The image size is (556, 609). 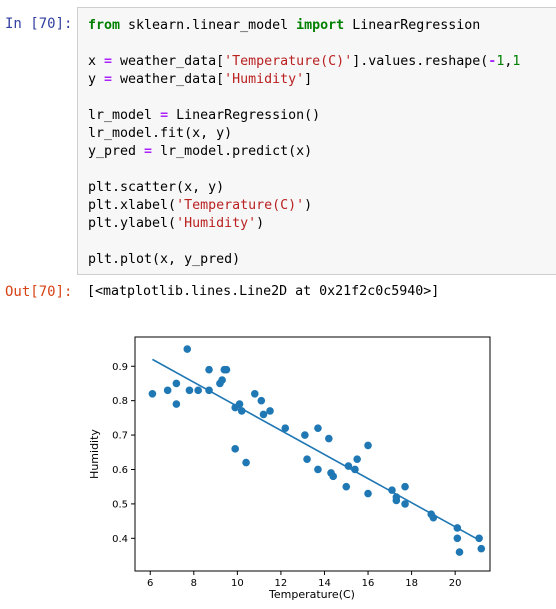 I want to click on code-token: plt.plot(x, y_pred), so click(x=164, y=259).